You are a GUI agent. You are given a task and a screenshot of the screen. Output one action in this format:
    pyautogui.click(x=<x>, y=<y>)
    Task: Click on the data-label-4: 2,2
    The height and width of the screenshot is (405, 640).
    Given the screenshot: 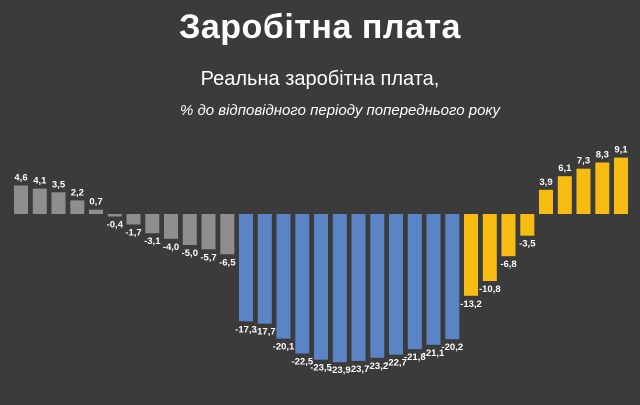 What is the action you would take?
    pyautogui.click(x=77, y=192)
    